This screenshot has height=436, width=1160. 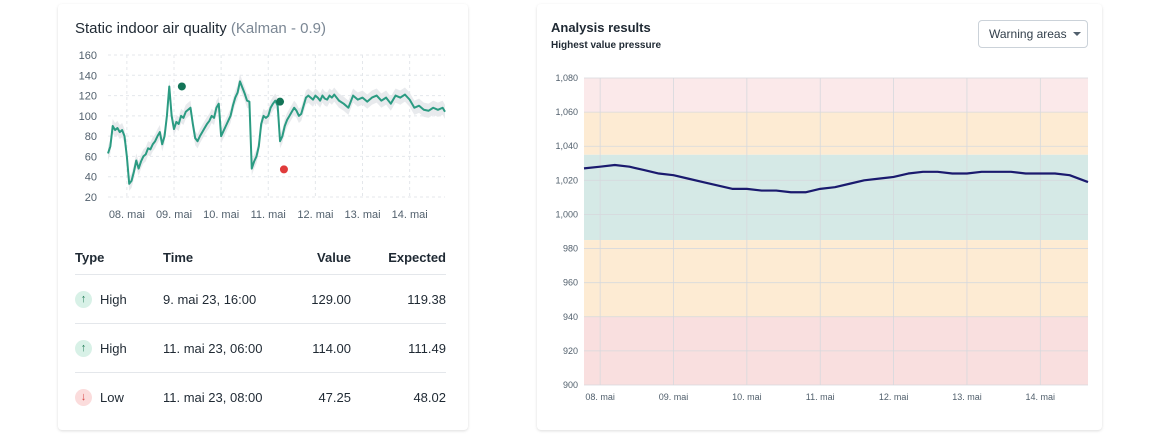 I want to click on y-tick-label: 1,000, so click(x=566, y=214).